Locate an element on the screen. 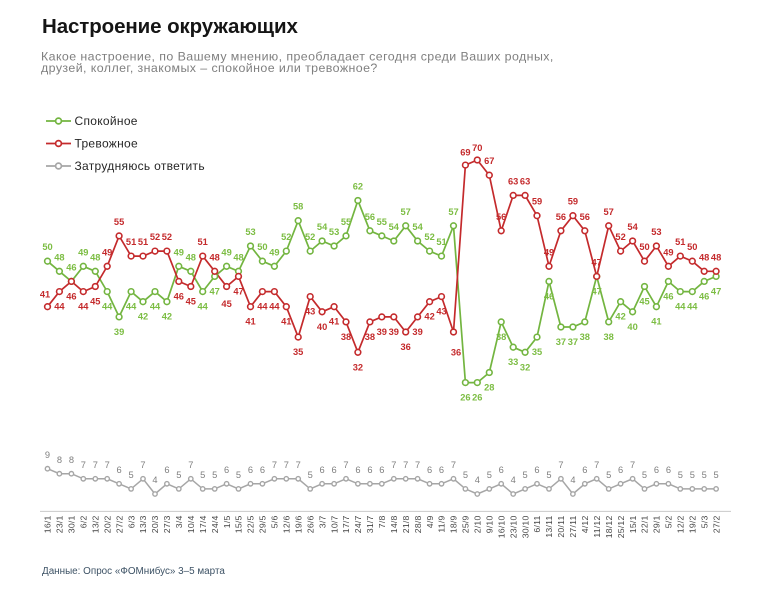 Image resolution: width=759 pixels, height=605 pixels. svg-text: 21/8 is located at coordinates (406, 525).